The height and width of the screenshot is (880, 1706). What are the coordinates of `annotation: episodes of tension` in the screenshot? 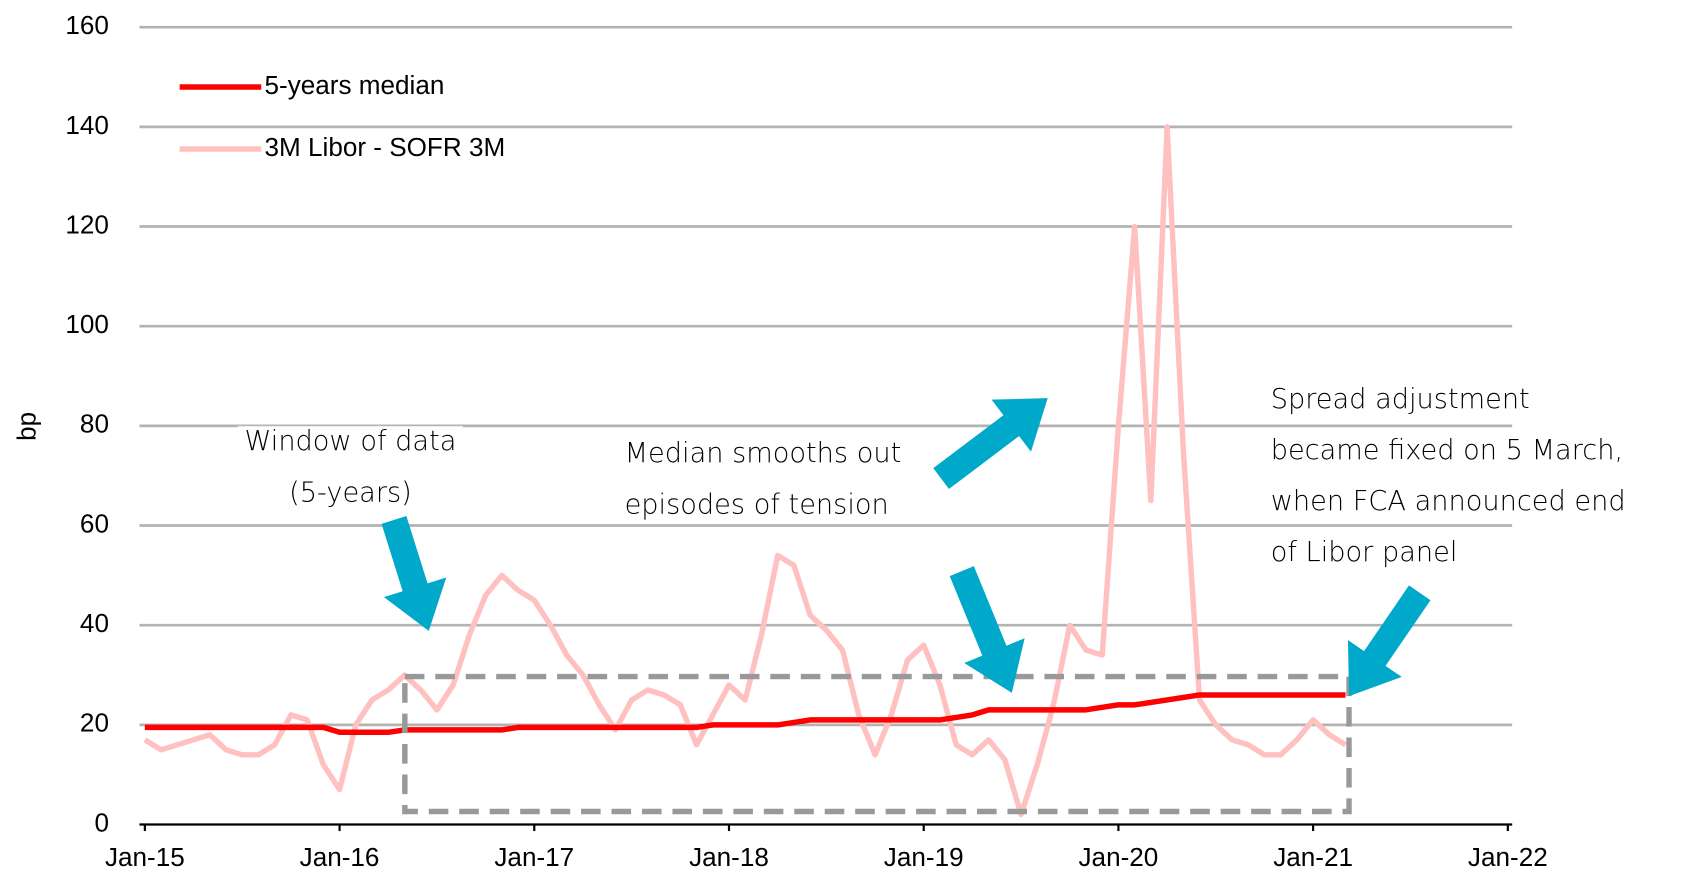 It's located at (757, 504).